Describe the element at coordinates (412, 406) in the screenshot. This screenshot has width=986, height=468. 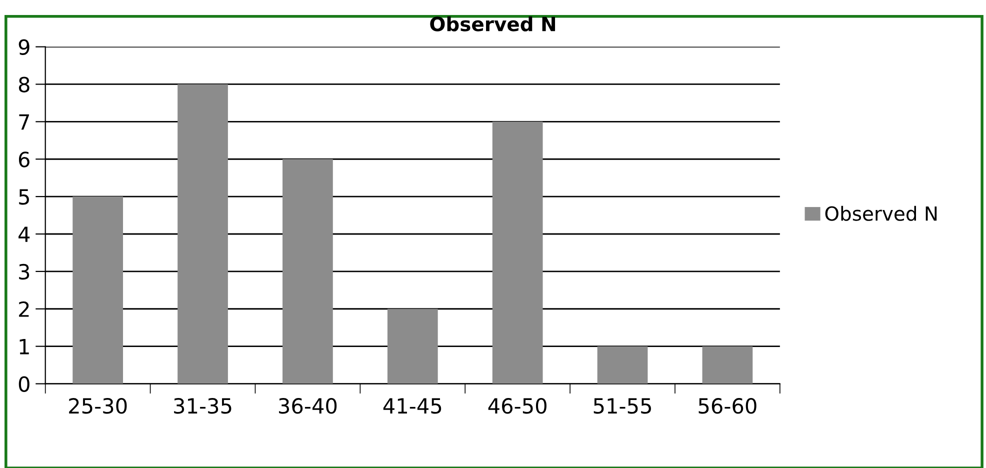
I see `x-tick-label: 41-45` at that location.